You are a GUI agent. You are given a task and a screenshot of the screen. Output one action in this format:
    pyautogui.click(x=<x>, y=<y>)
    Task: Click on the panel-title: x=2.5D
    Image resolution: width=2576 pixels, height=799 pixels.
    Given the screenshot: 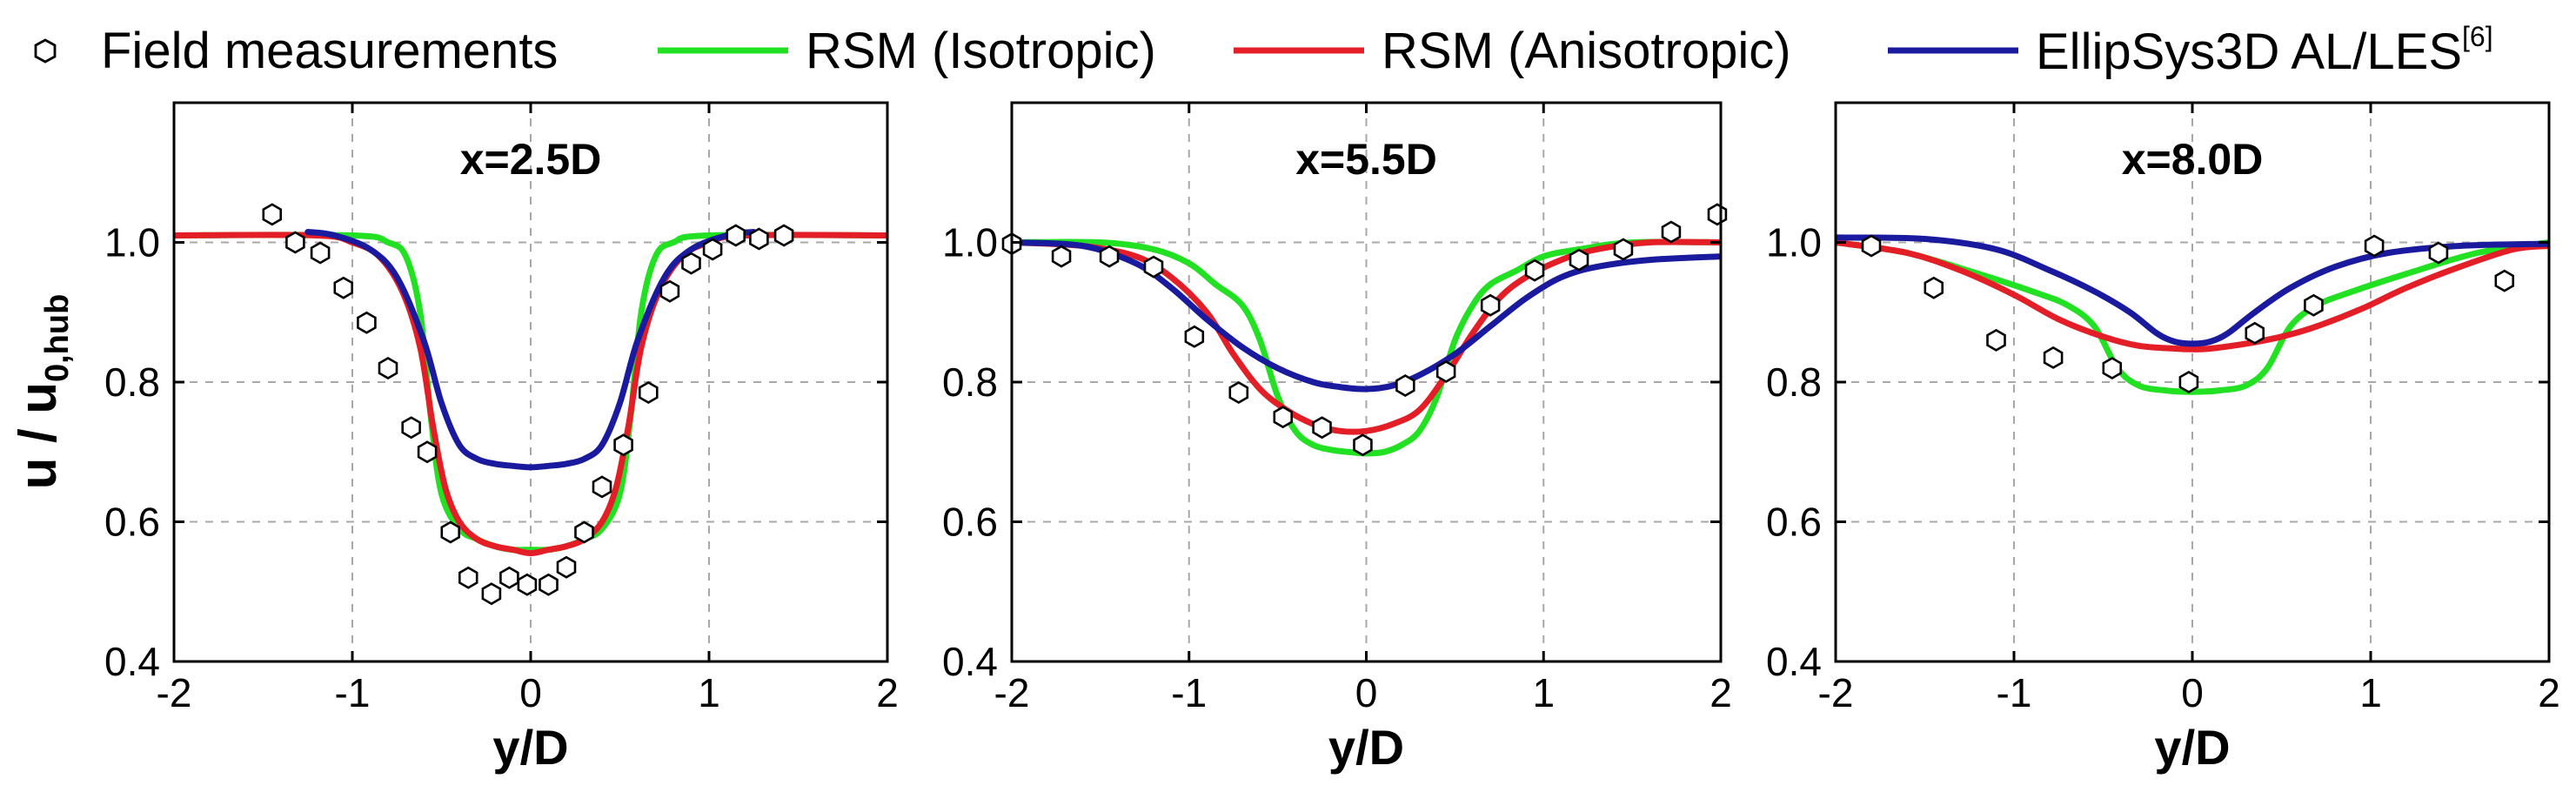 What is the action you would take?
    pyautogui.click(x=531, y=160)
    